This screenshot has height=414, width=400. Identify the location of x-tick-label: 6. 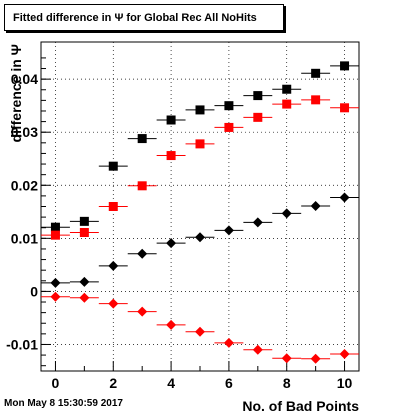
(229, 383).